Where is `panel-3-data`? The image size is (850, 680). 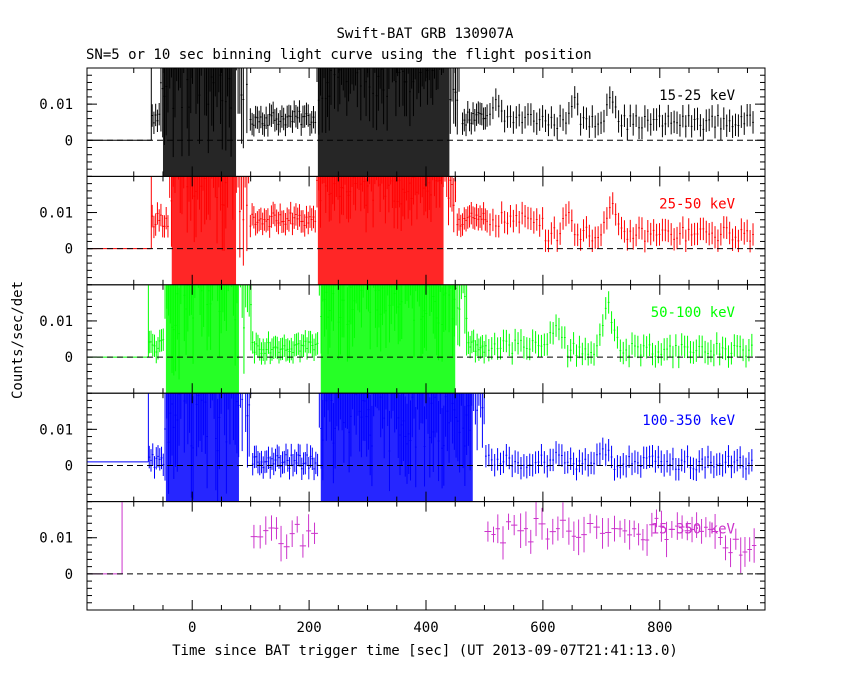 panel-3-data is located at coordinates (420, 339).